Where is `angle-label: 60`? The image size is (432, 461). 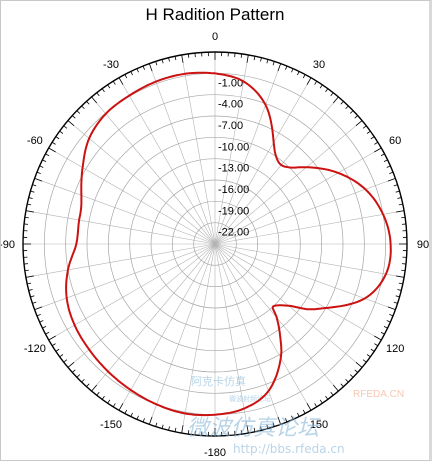
angle-label: 60 is located at coordinates (395, 141).